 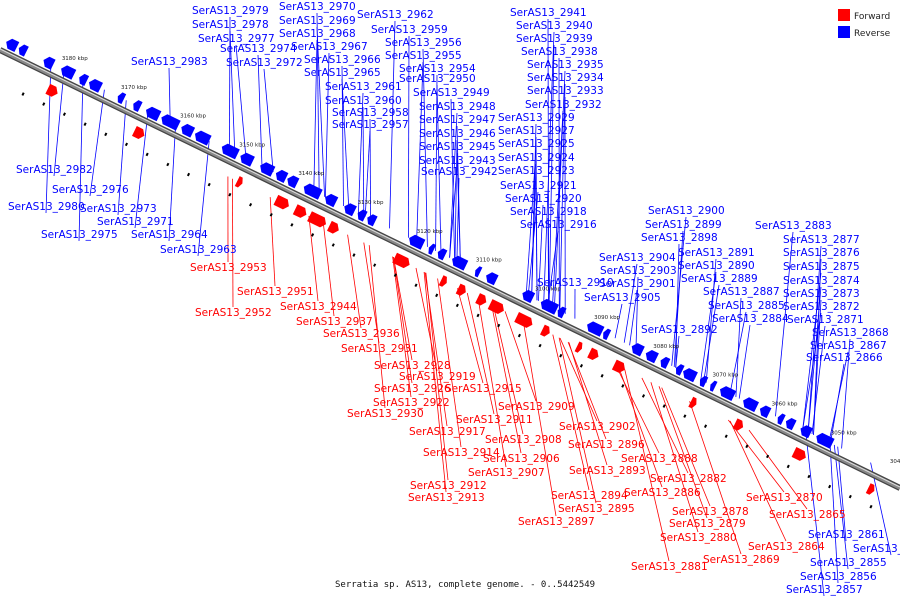 What do you see at coordinates (864, 24) in the screenshot?
I see `legend: Forward Reverse` at bounding box center [864, 24].